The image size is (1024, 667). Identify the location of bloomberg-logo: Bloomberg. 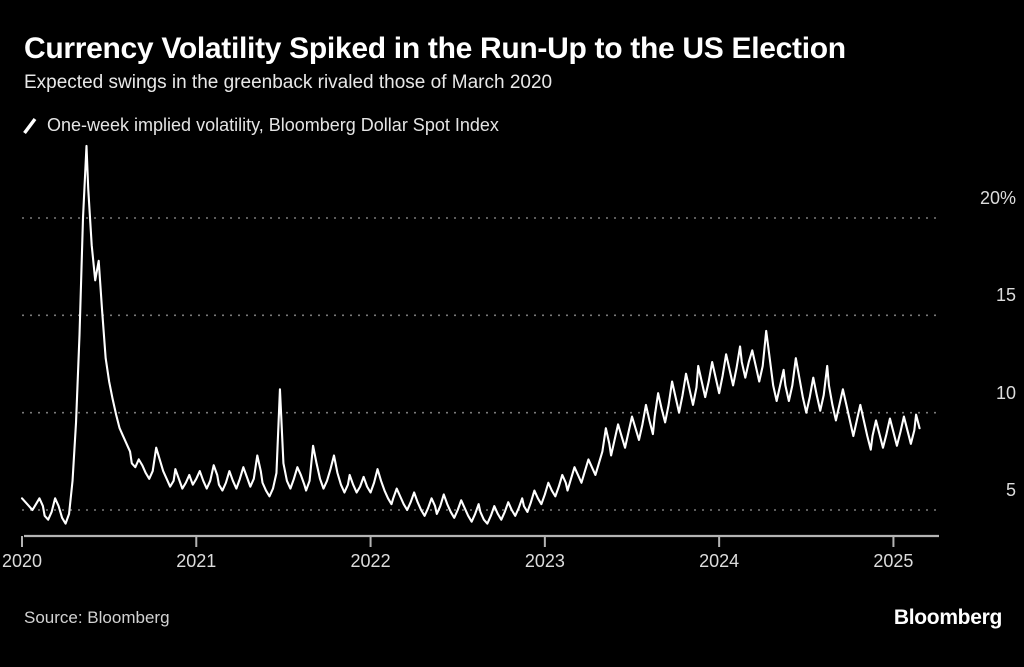
(947, 617).